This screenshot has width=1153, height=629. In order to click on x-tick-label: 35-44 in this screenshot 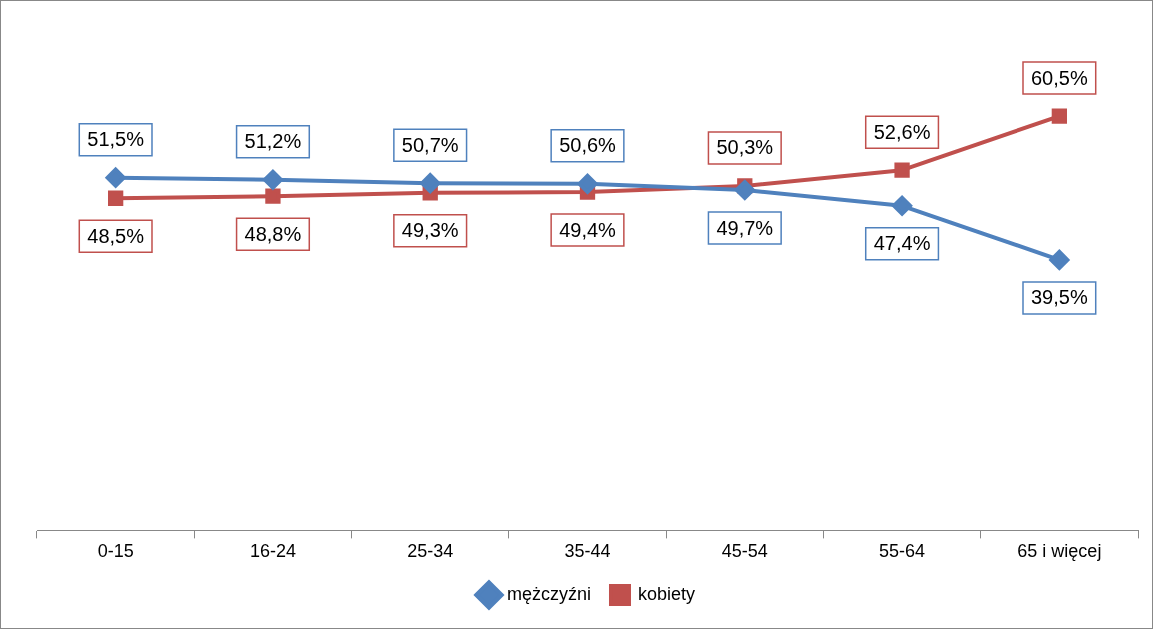, I will do `click(587, 551)`.